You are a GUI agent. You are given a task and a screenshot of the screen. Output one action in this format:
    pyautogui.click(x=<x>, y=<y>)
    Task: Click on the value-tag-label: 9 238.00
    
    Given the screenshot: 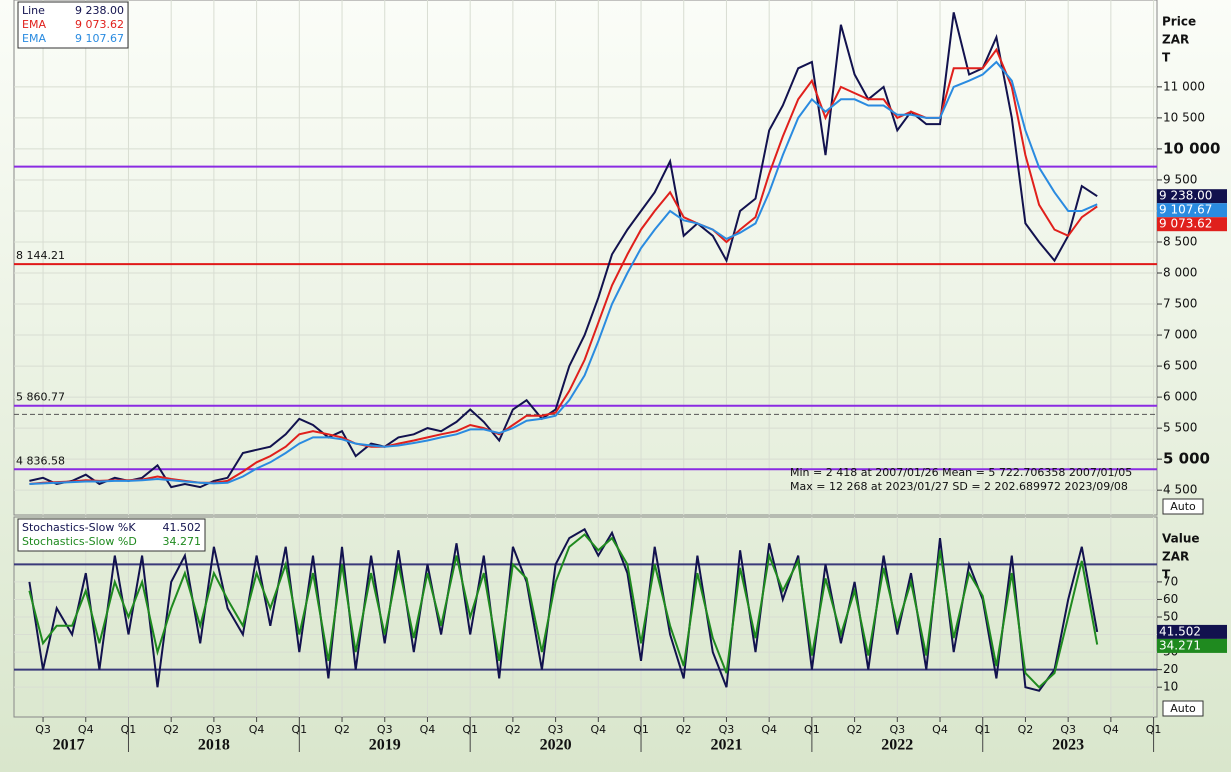 What is the action you would take?
    pyautogui.click(x=1185, y=196)
    